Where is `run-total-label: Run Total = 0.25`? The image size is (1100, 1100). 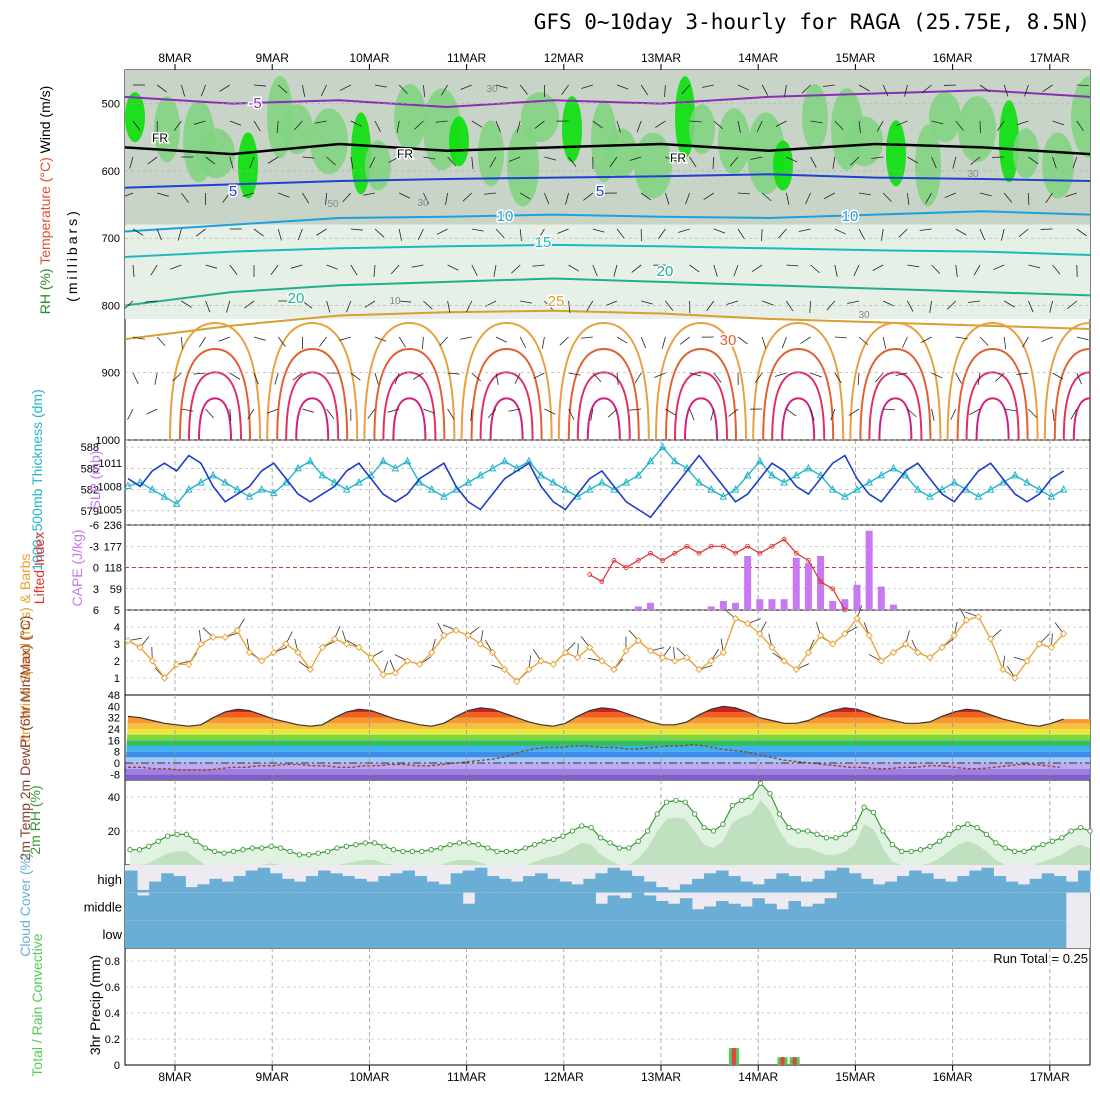
run-total-label: Run Total = 0.25 is located at coordinates (1040, 958).